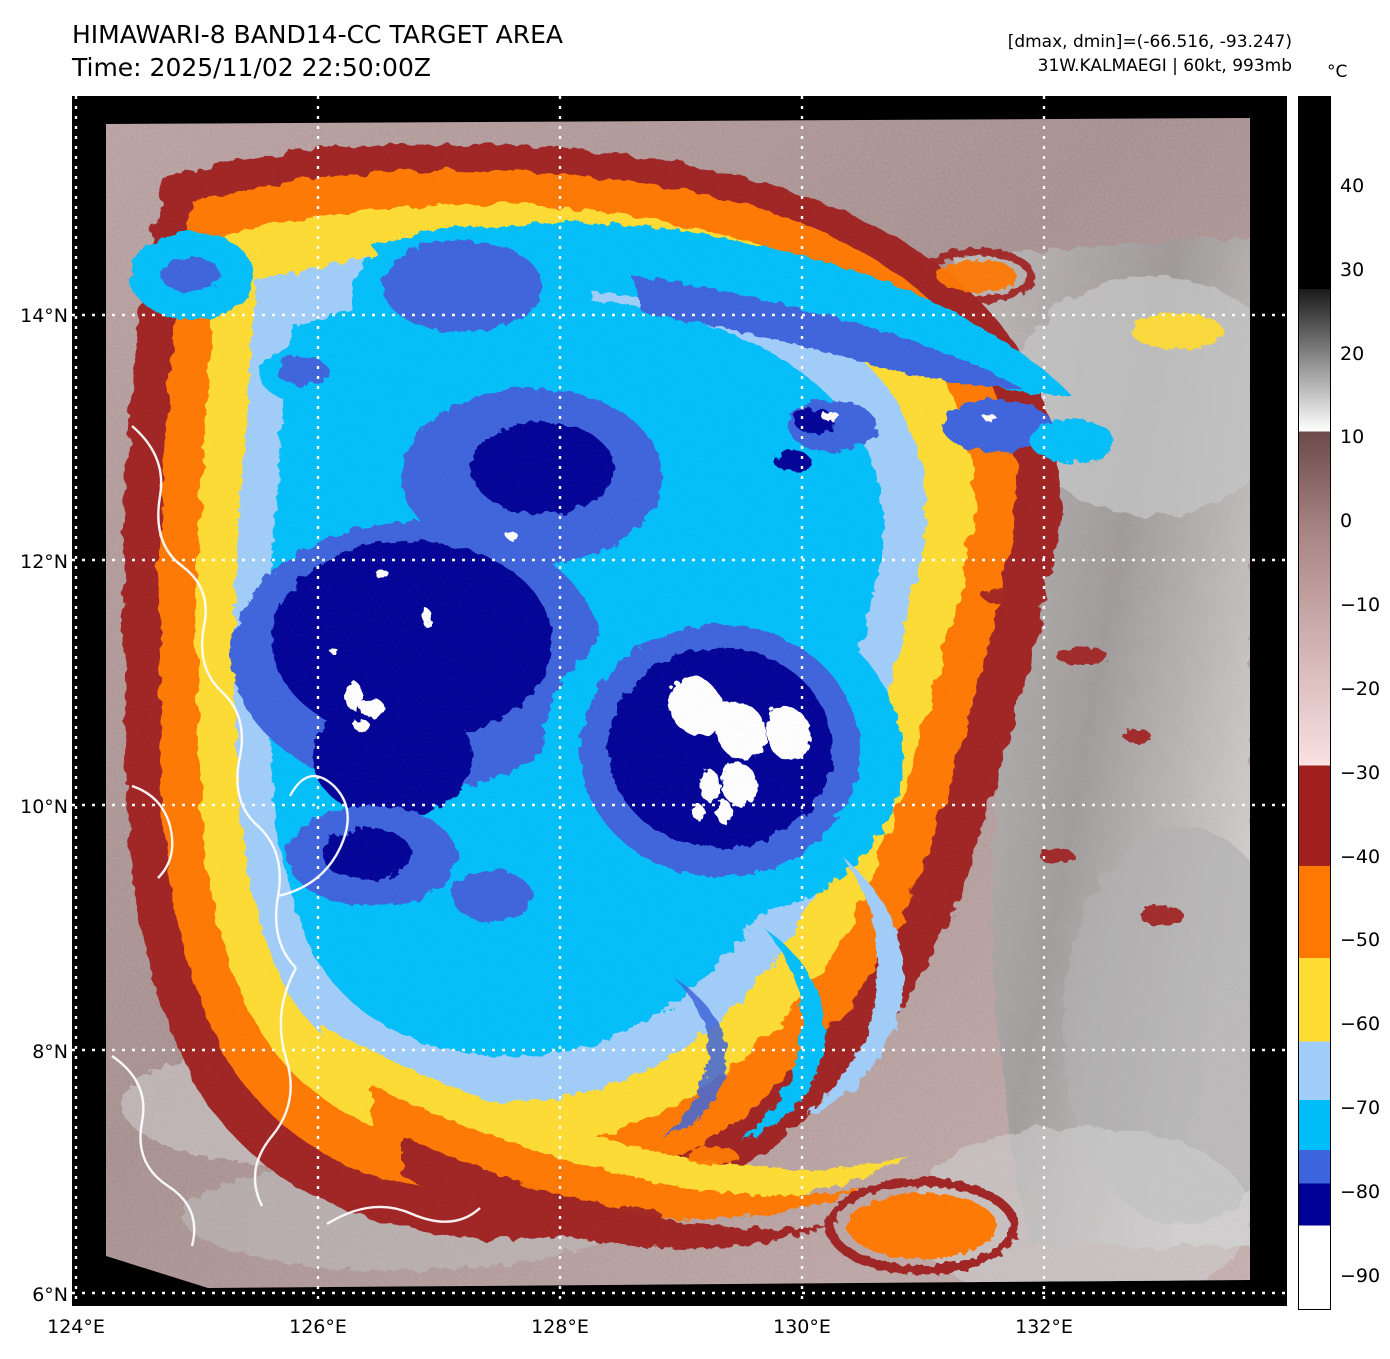  Describe the element at coordinates (318, 1327) in the screenshot. I see `x-tick-label: 126°E` at that location.